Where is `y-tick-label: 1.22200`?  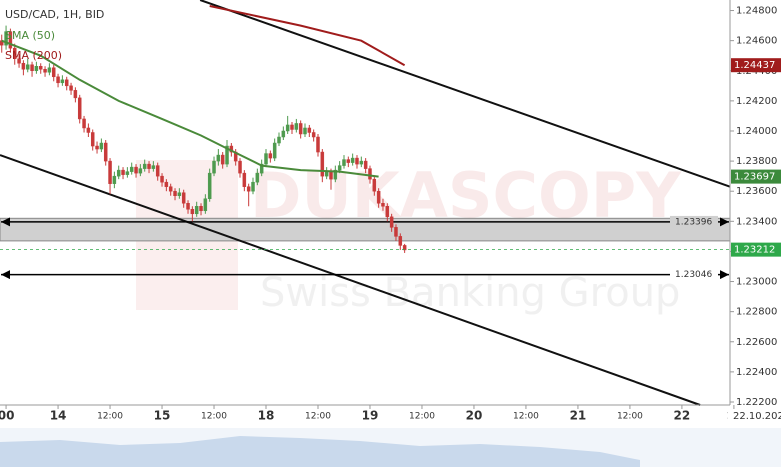
y-tick-label: 1.22200 is located at coordinates (756, 402).